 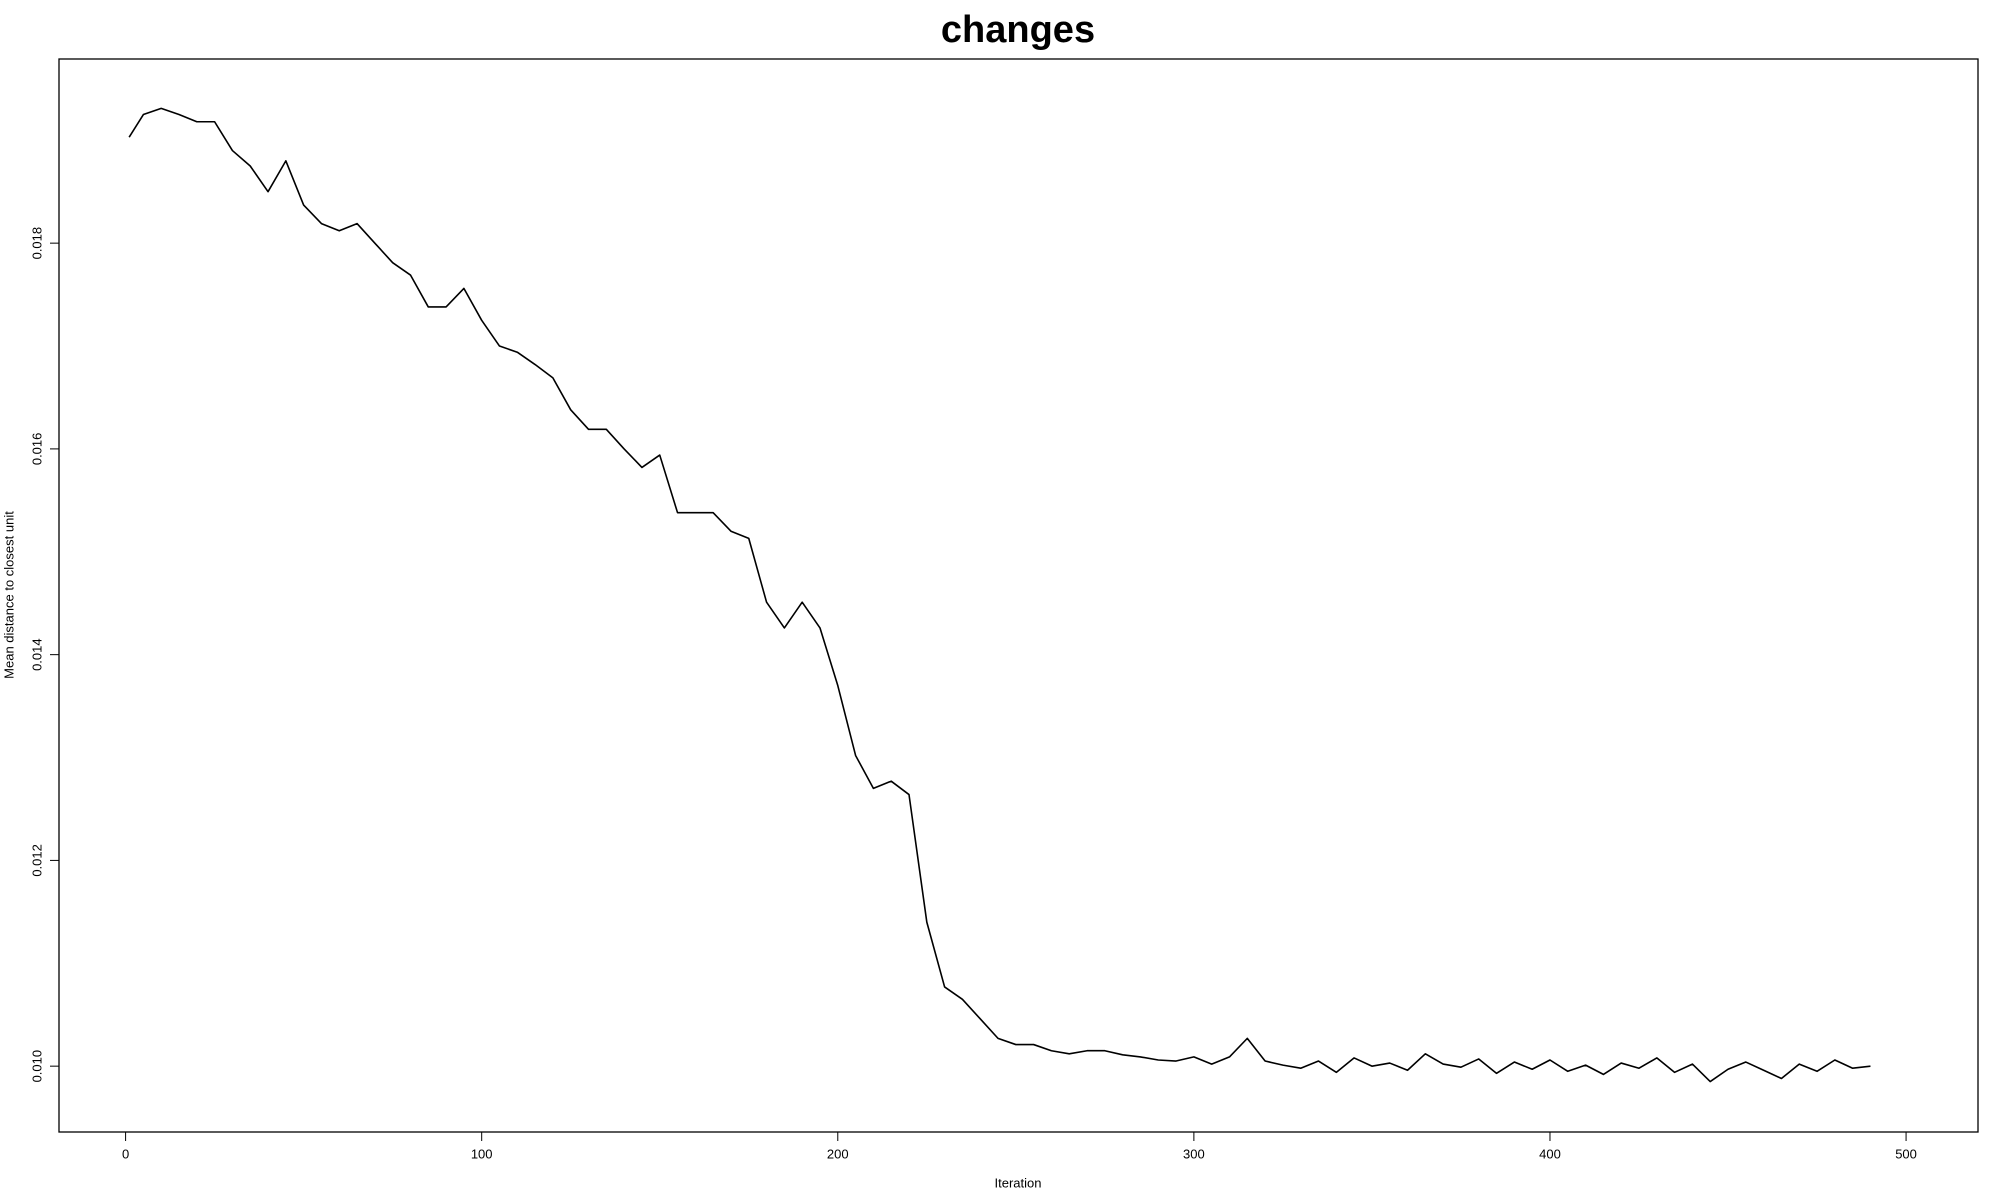 What do you see at coordinates (838, 1153) in the screenshot?
I see `x-tick-label: 200` at bounding box center [838, 1153].